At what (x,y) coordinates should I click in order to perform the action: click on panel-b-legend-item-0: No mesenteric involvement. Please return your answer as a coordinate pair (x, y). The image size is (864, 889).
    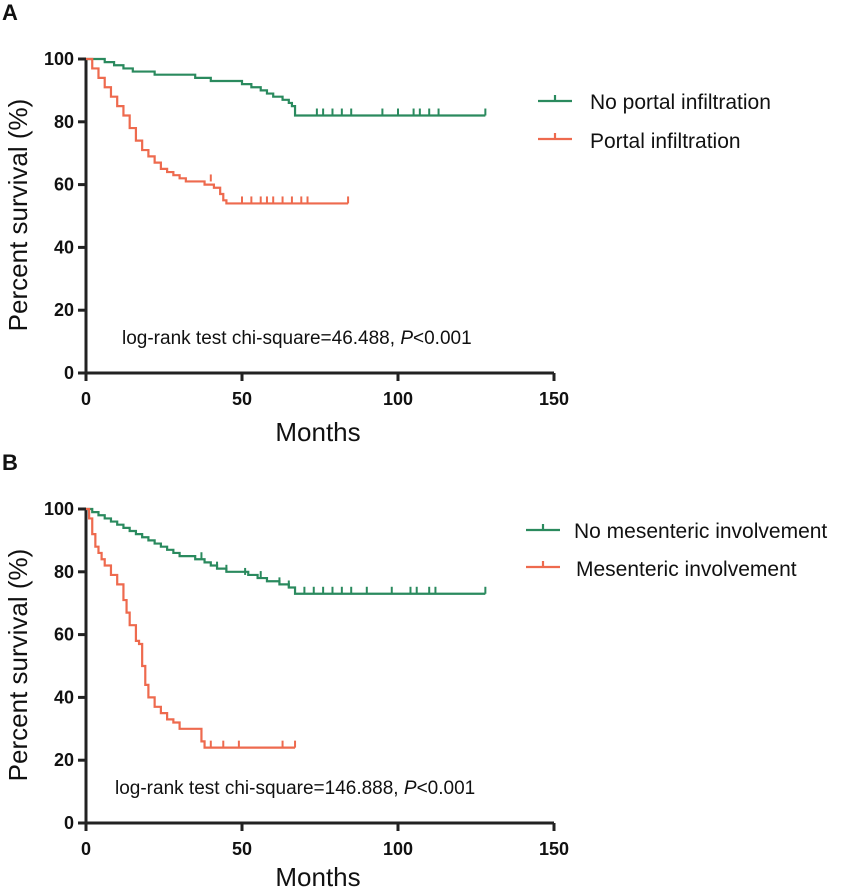
    Looking at the image, I should click on (676, 531).